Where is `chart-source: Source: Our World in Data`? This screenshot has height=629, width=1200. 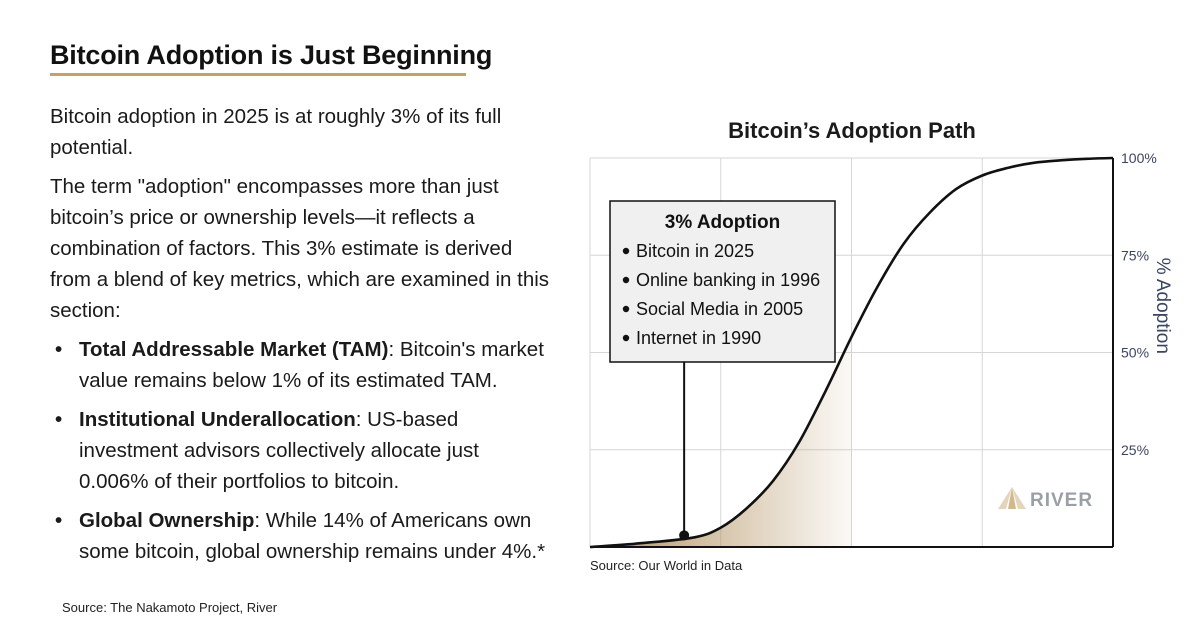 chart-source: Source: Our World in Data is located at coordinates (666, 565).